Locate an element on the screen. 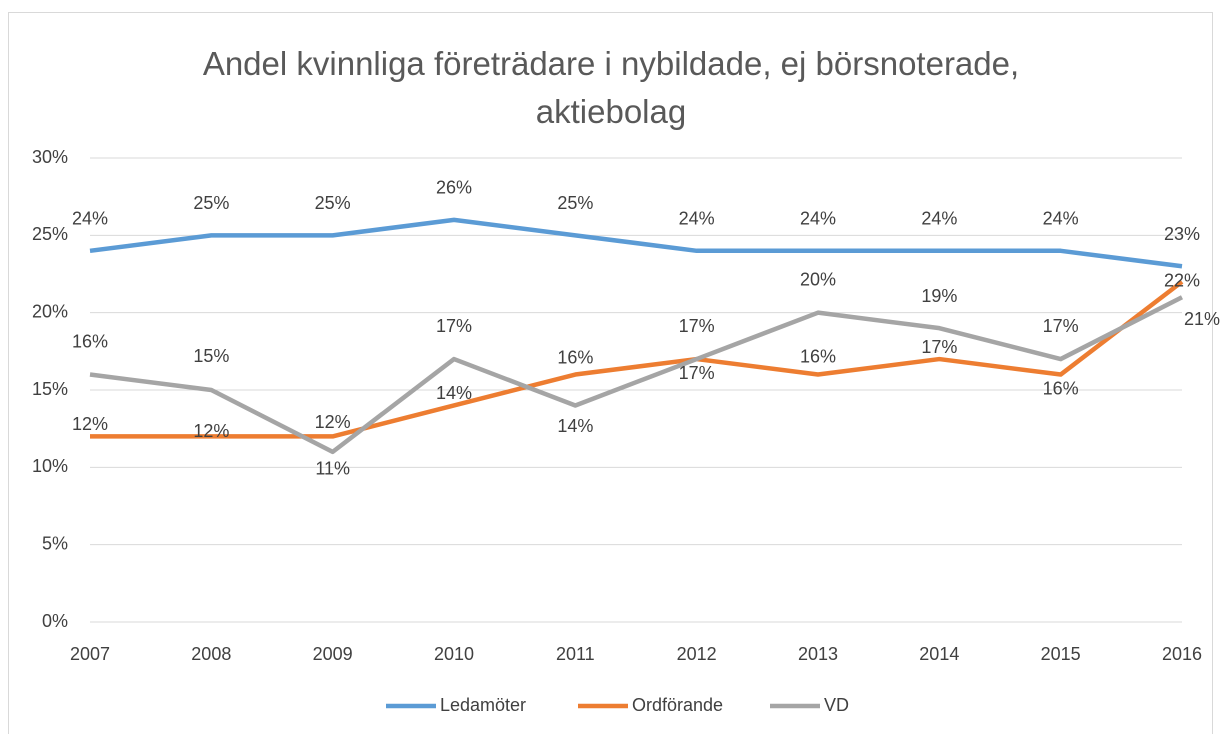 This screenshot has height=734, width=1223. y-tick-label: 5% is located at coordinates (55, 543).